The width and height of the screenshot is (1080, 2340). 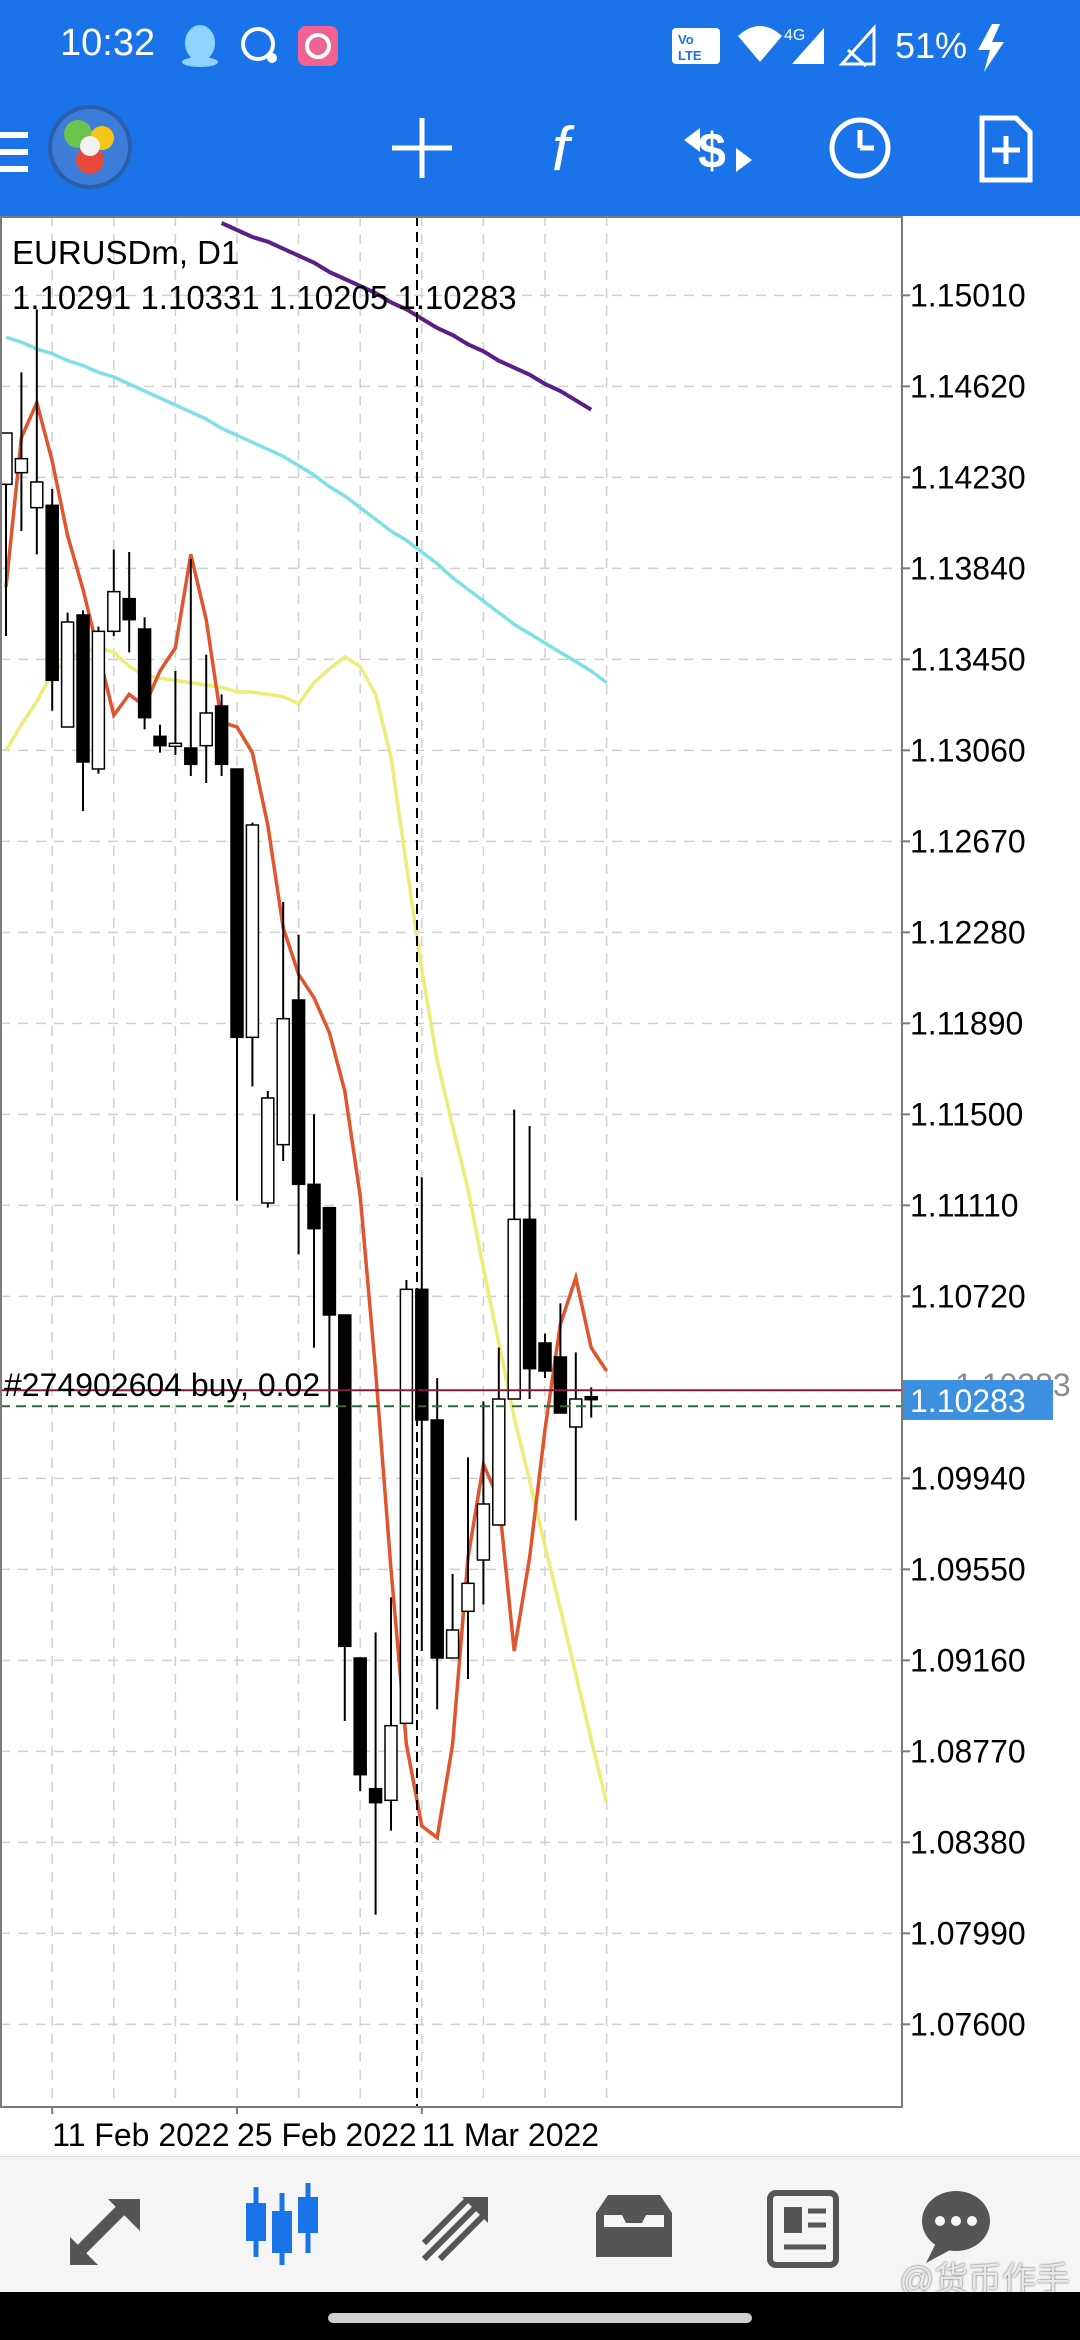 What do you see at coordinates (808, 46) in the screenshot?
I see `signal-icon` at bounding box center [808, 46].